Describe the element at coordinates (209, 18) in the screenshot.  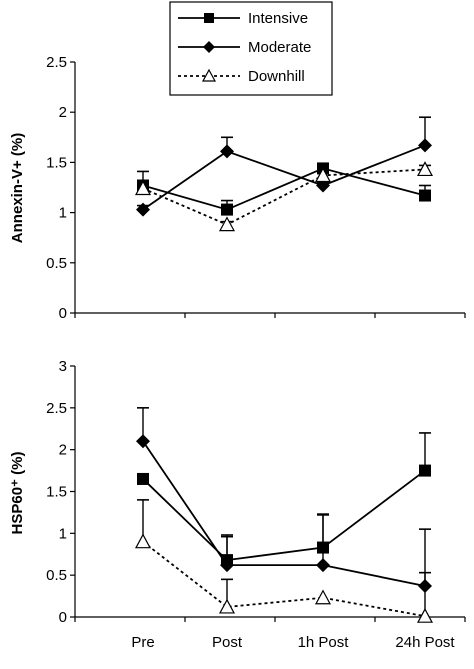
I see `legend-marker-square` at that location.